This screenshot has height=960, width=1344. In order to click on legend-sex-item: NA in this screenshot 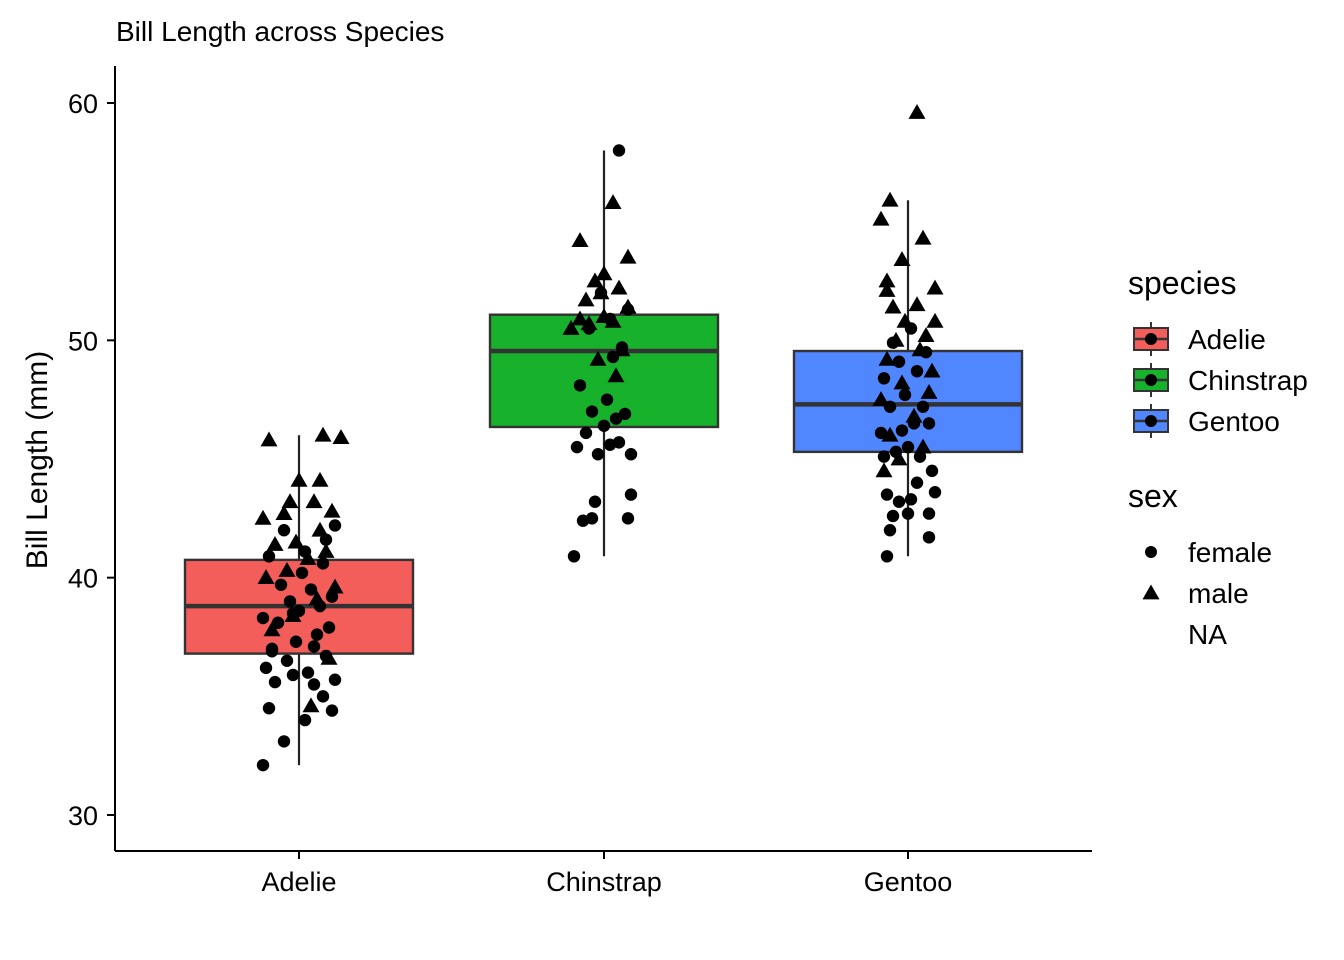, I will do `click(1207, 634)`.